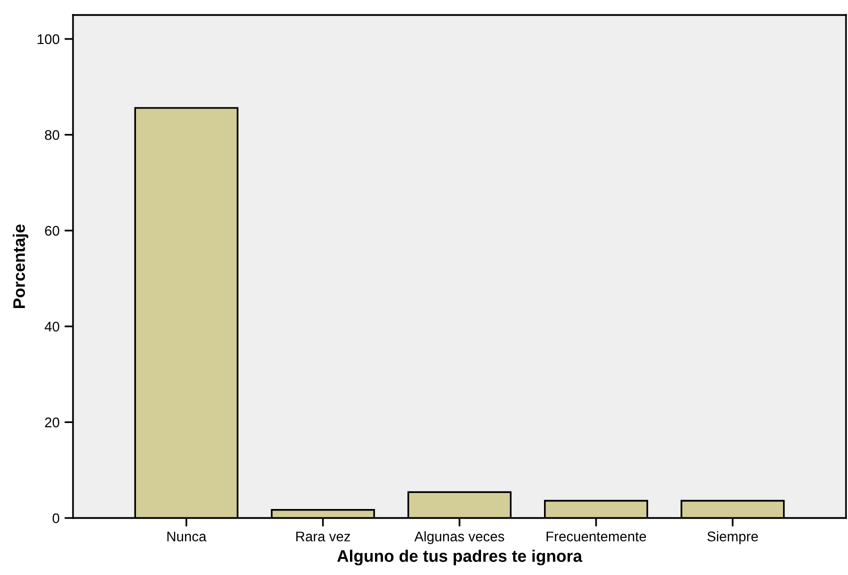 This screenshot has width=848, height=575. I want to click on y-tick-label: 0, so click(56, 518).